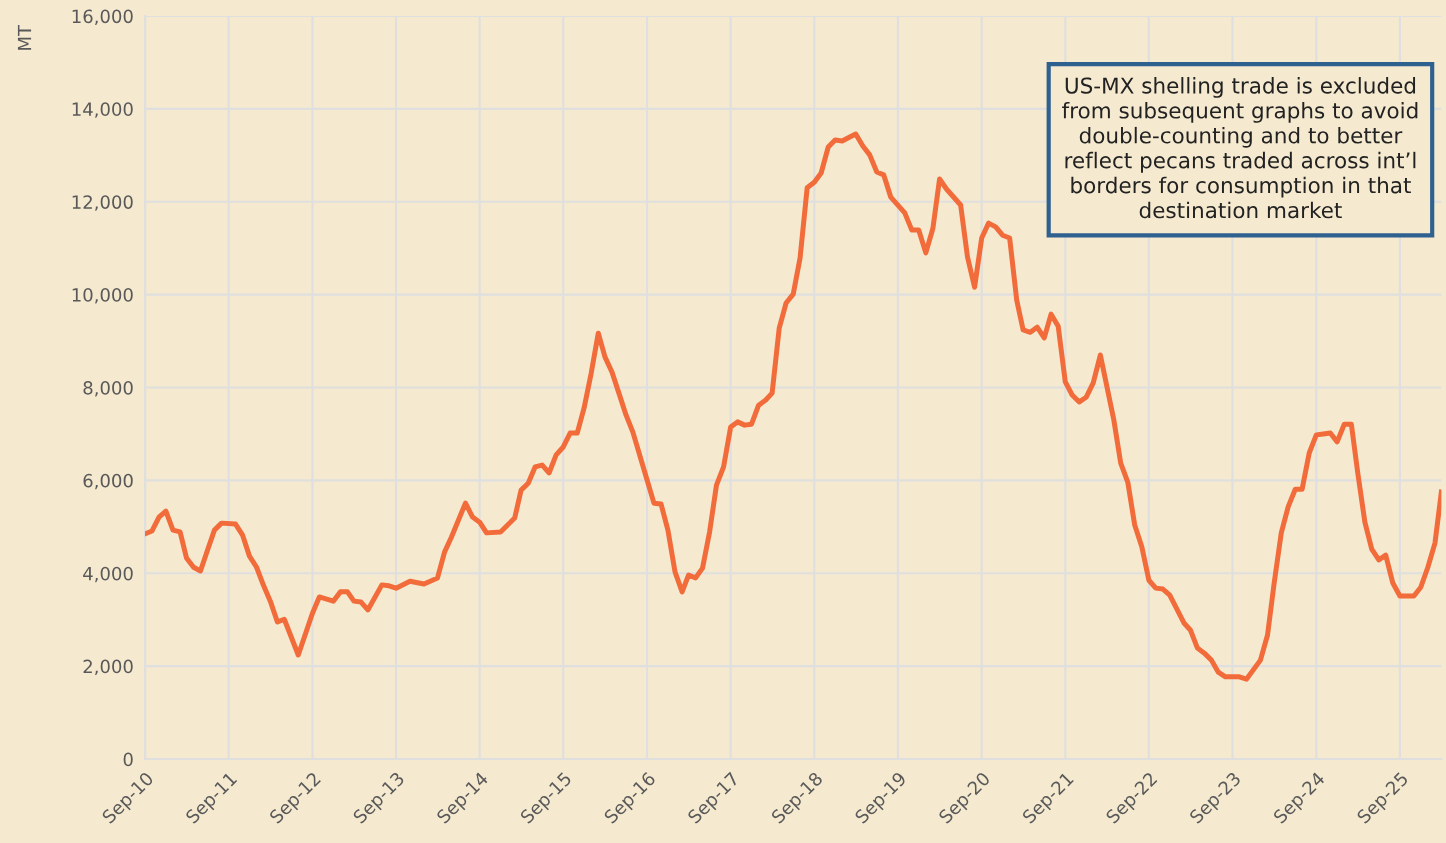  Describe the element at coordinates (108, 388) in the screenshot. I see `y-tick-label: 8,000` at that location.